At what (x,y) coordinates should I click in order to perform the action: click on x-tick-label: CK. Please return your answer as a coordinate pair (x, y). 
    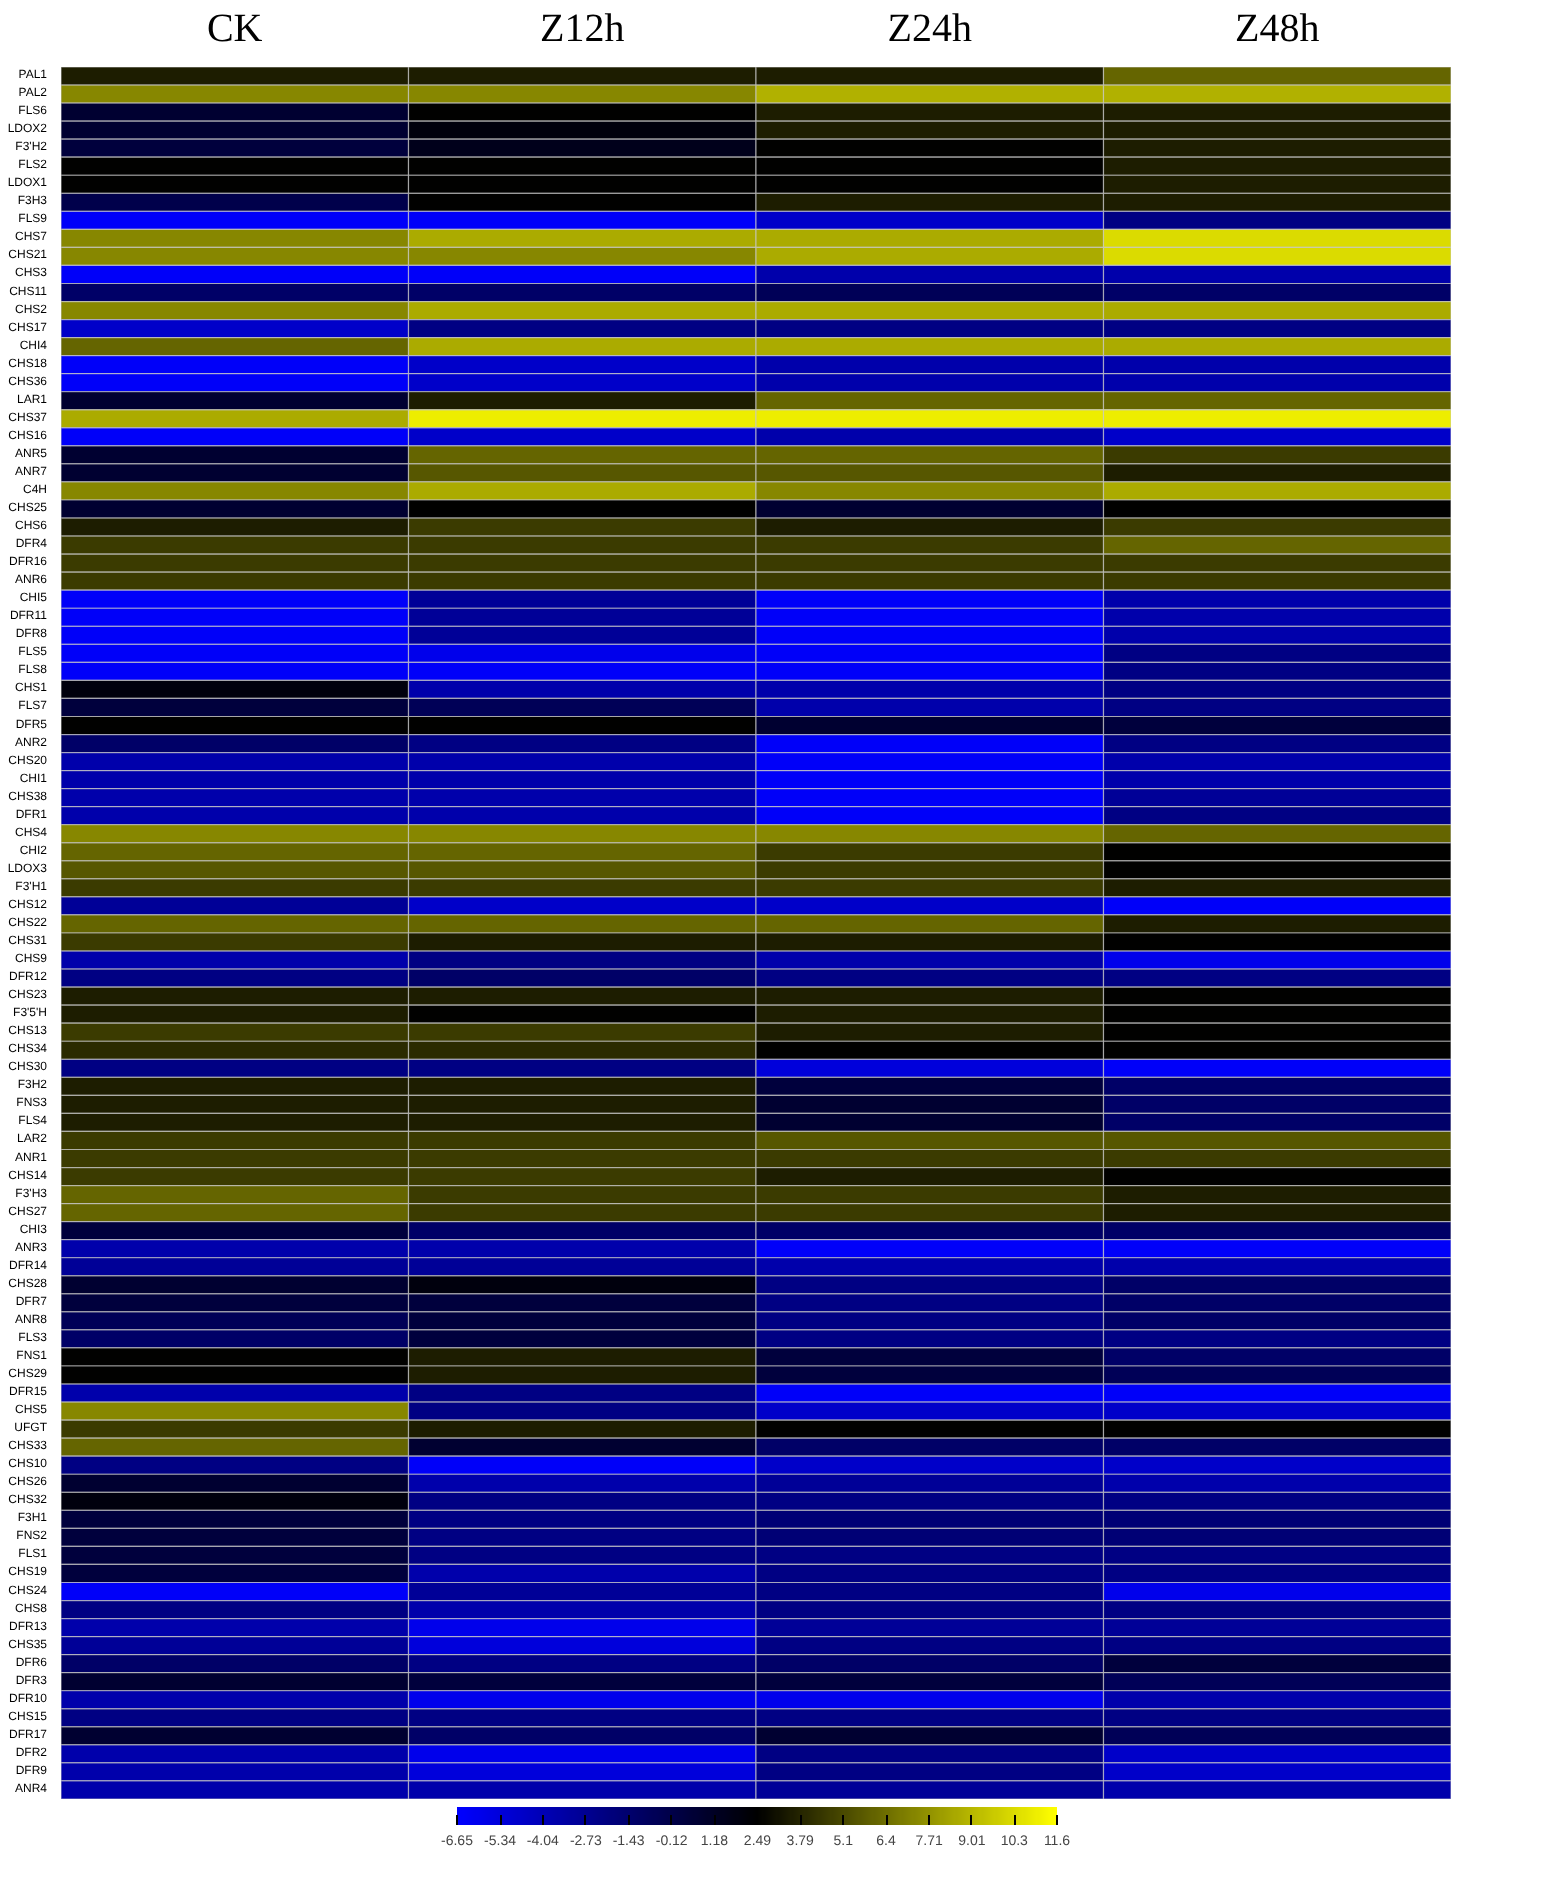
    Looking at the image, I should click on (235, 29).